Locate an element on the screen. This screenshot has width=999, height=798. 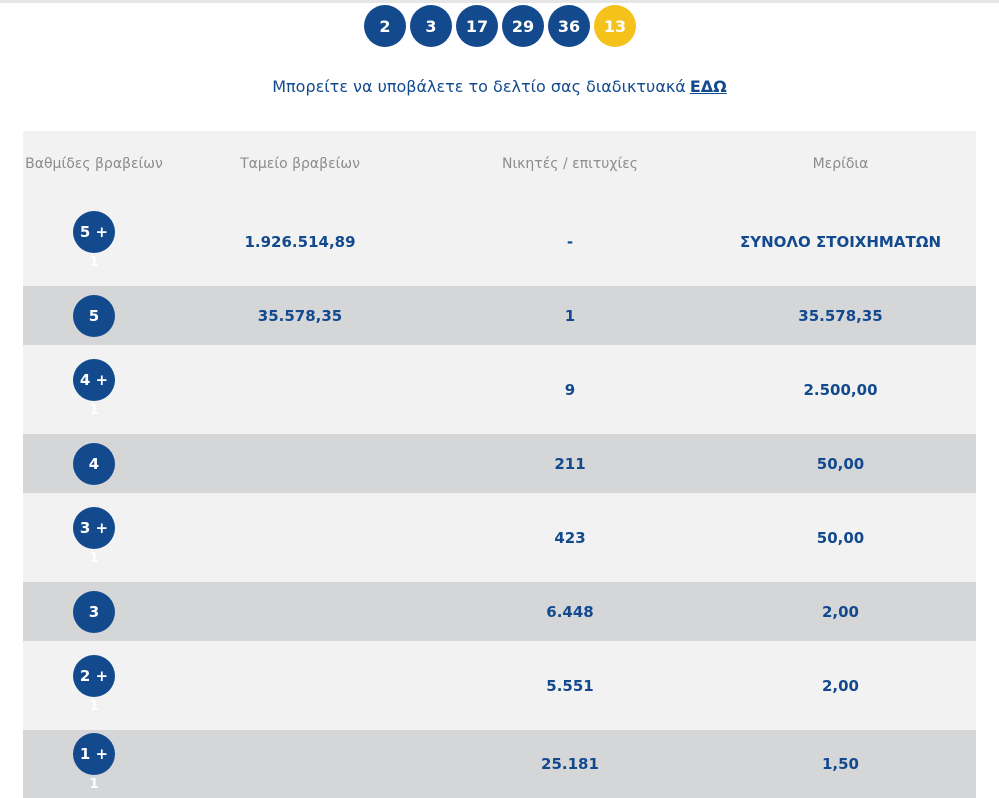
winners-cell: 1 is located at coordinates (570, 315).